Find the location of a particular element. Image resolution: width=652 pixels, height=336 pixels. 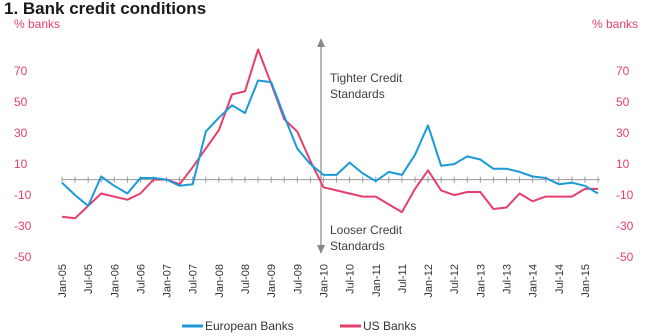

arrow-up-icon is located at coordinates (321, 42).